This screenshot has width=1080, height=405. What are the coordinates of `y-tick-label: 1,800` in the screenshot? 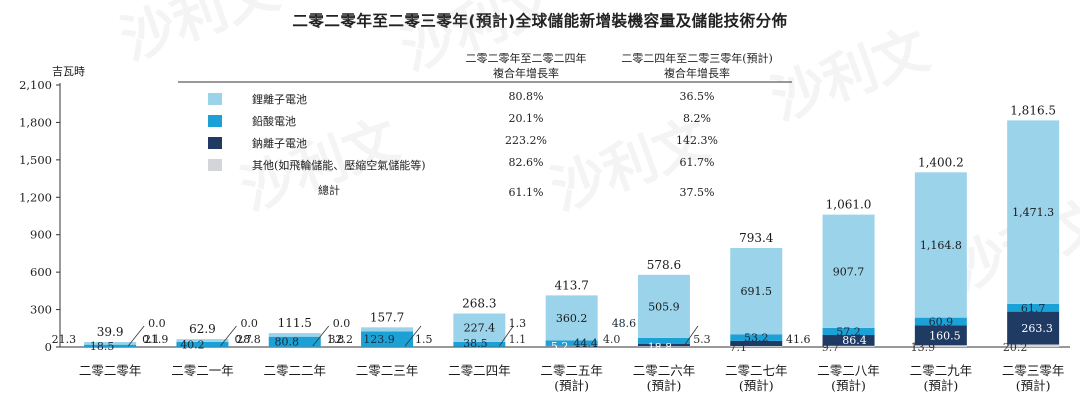 It's located at (35, 122).